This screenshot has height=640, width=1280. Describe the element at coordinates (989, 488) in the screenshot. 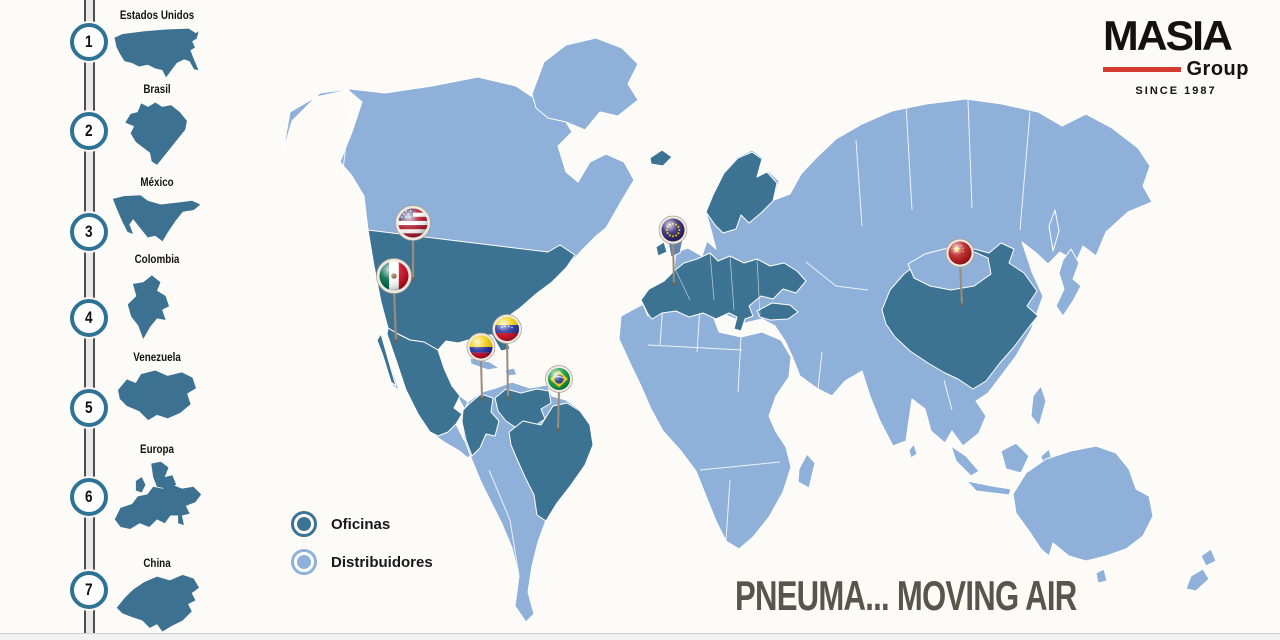

I see `region-java` at that location.